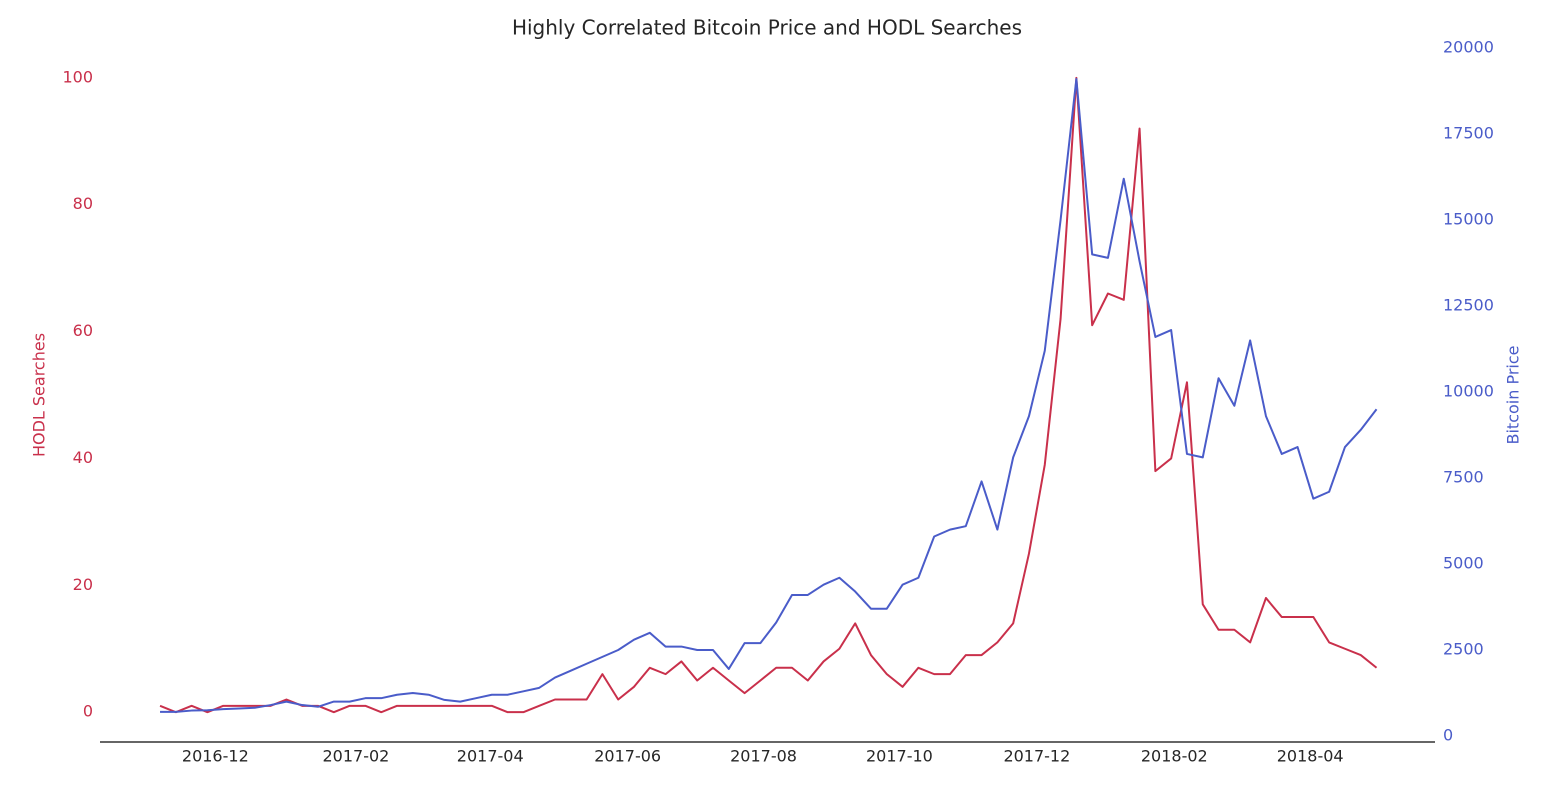  Describe the element at coordinates (1463, 477) in the screenshot. I see `y2-tick-label: 7500` at that location.